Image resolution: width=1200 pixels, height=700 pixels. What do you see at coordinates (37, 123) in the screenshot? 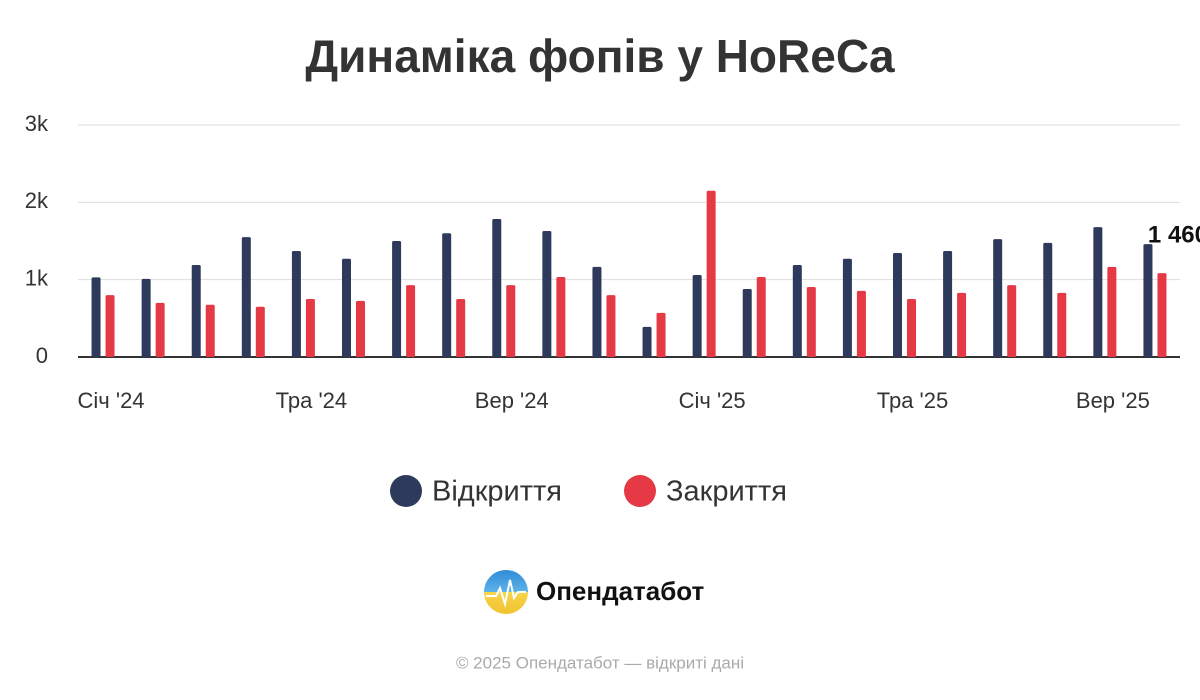
I see `y-tick-label: 3k` at bounding box center [37, 123].